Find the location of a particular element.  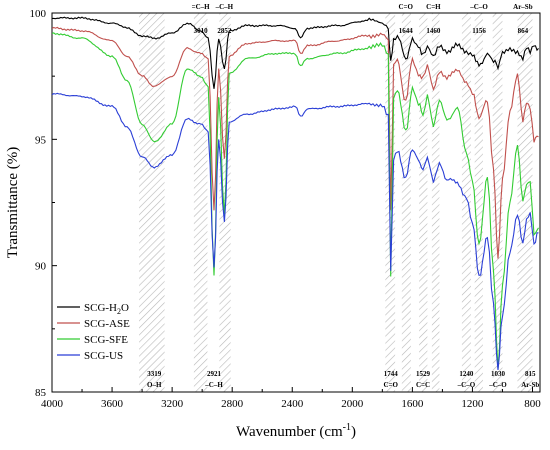

bottom-annotation-group: Ar-Sb is located at coordinates (530, 385).